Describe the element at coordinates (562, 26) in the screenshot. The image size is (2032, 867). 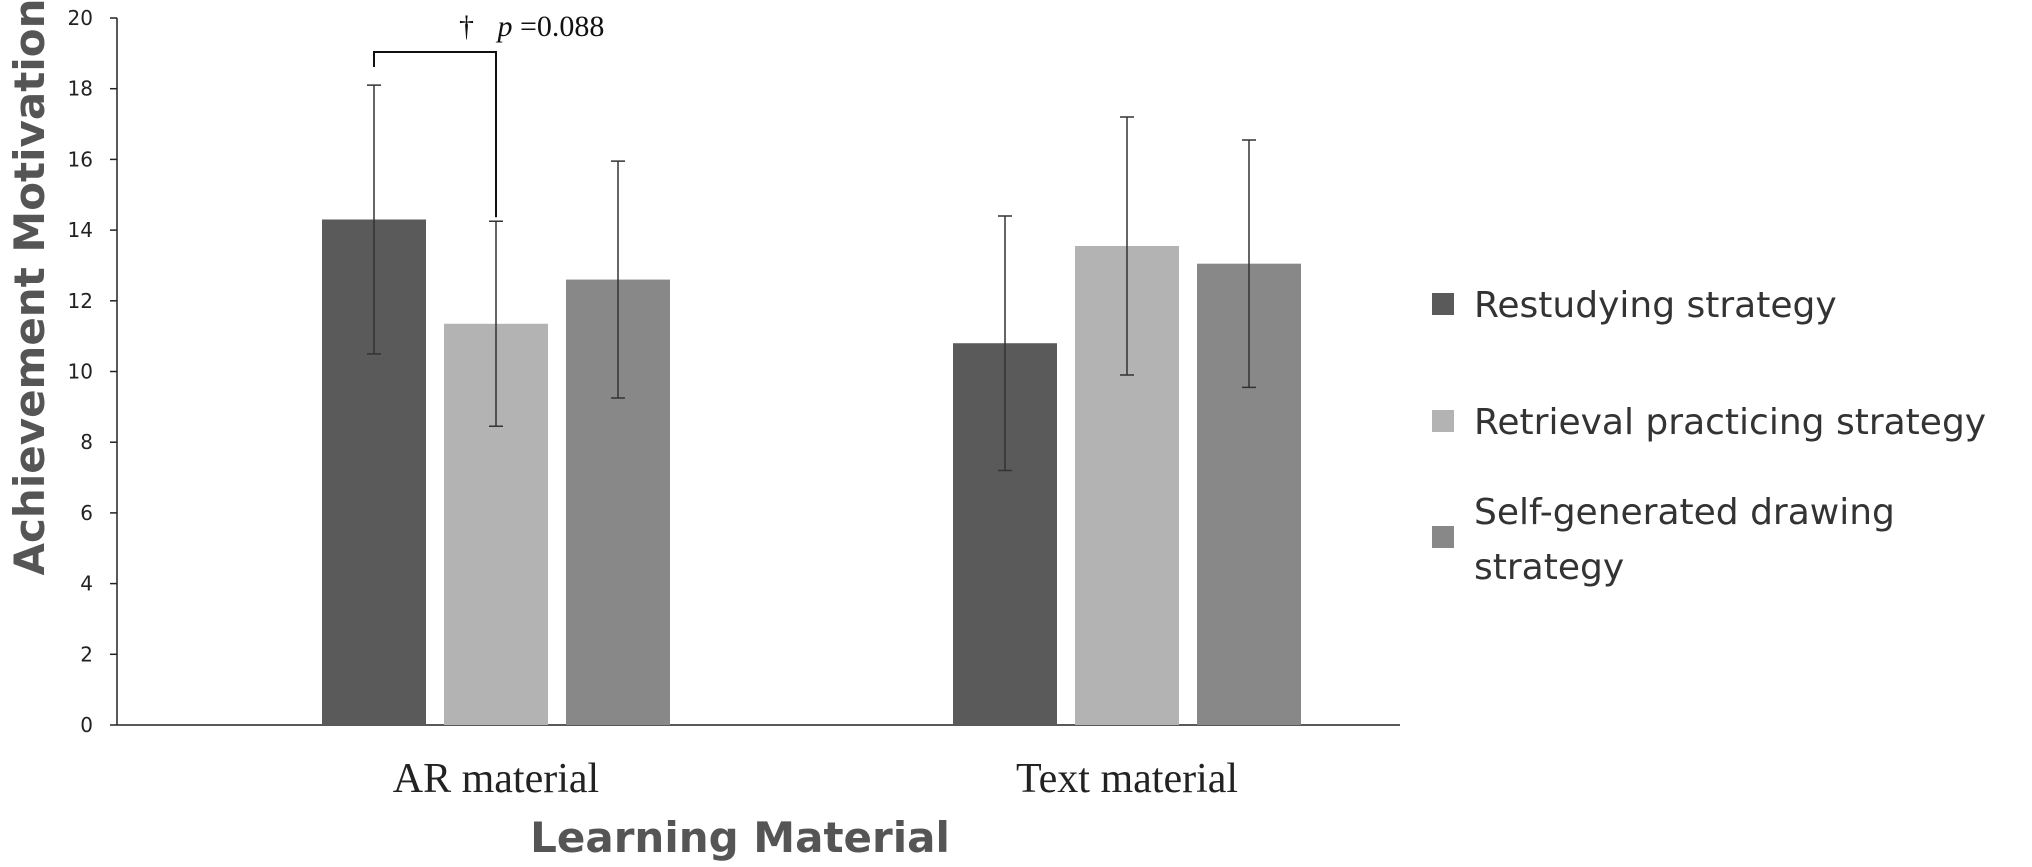
I see `p-value: =0.088` at that location.